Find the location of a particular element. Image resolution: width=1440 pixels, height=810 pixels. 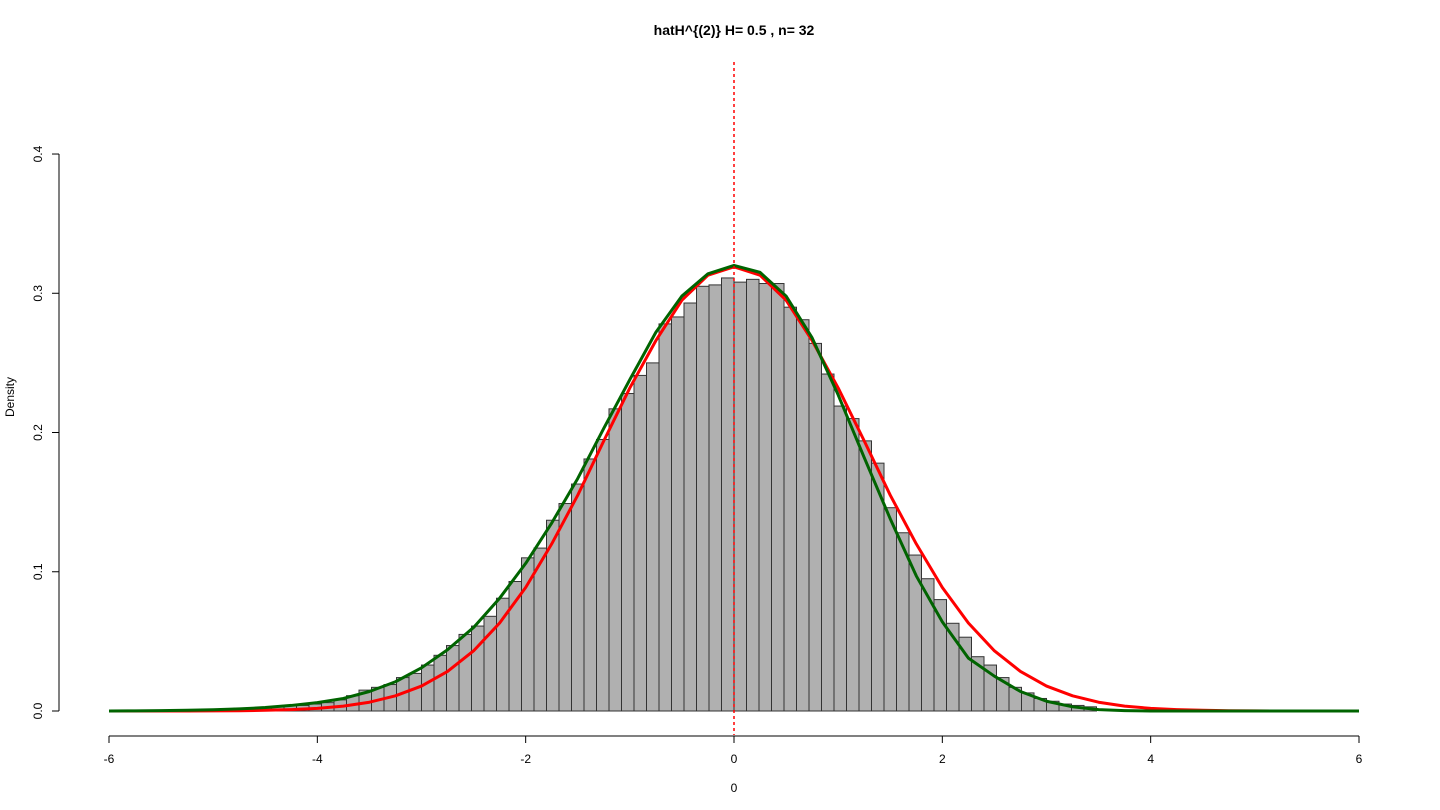

x-tick-label: 2 is located at coordinates (942, 759).